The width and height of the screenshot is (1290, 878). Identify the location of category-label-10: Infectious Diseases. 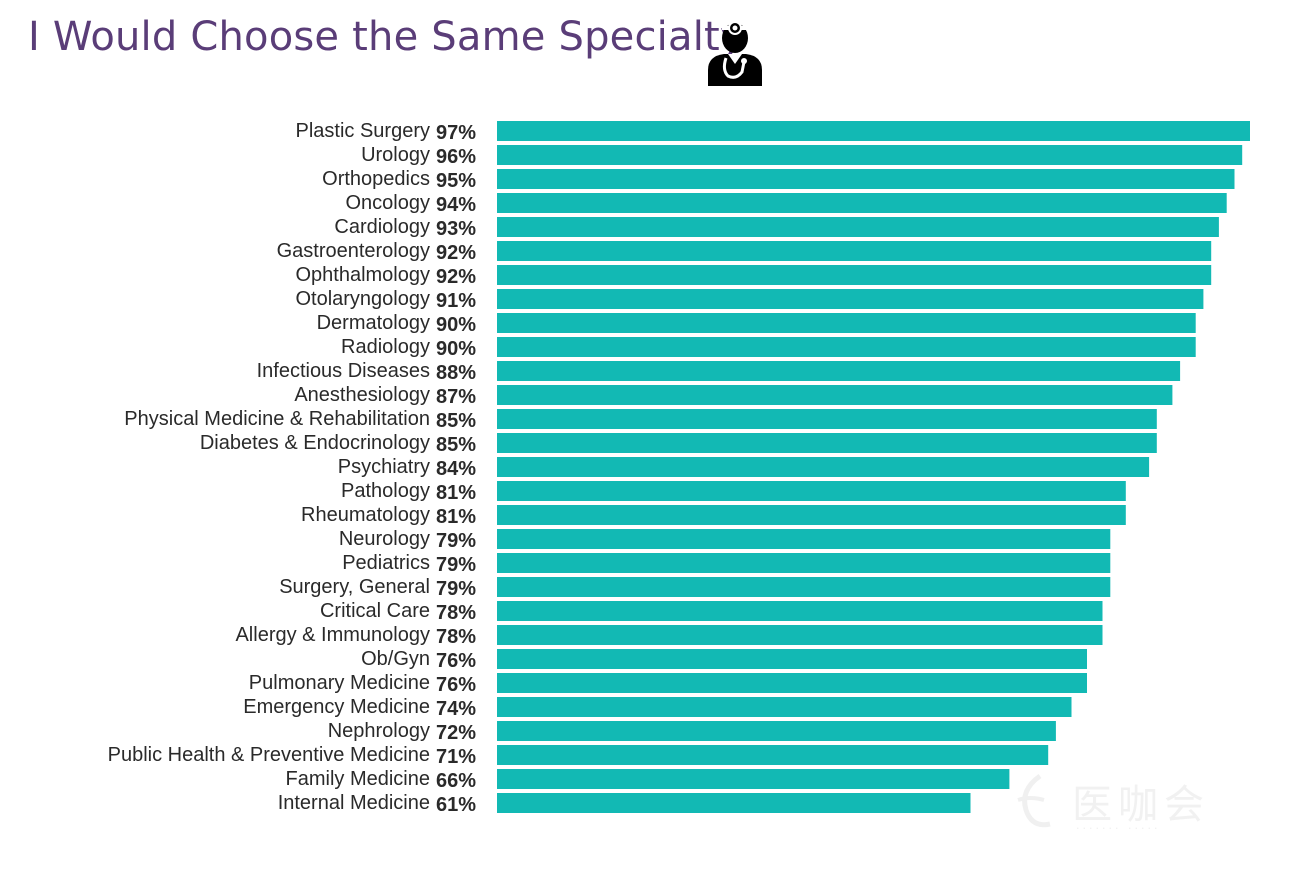
(343, 371).